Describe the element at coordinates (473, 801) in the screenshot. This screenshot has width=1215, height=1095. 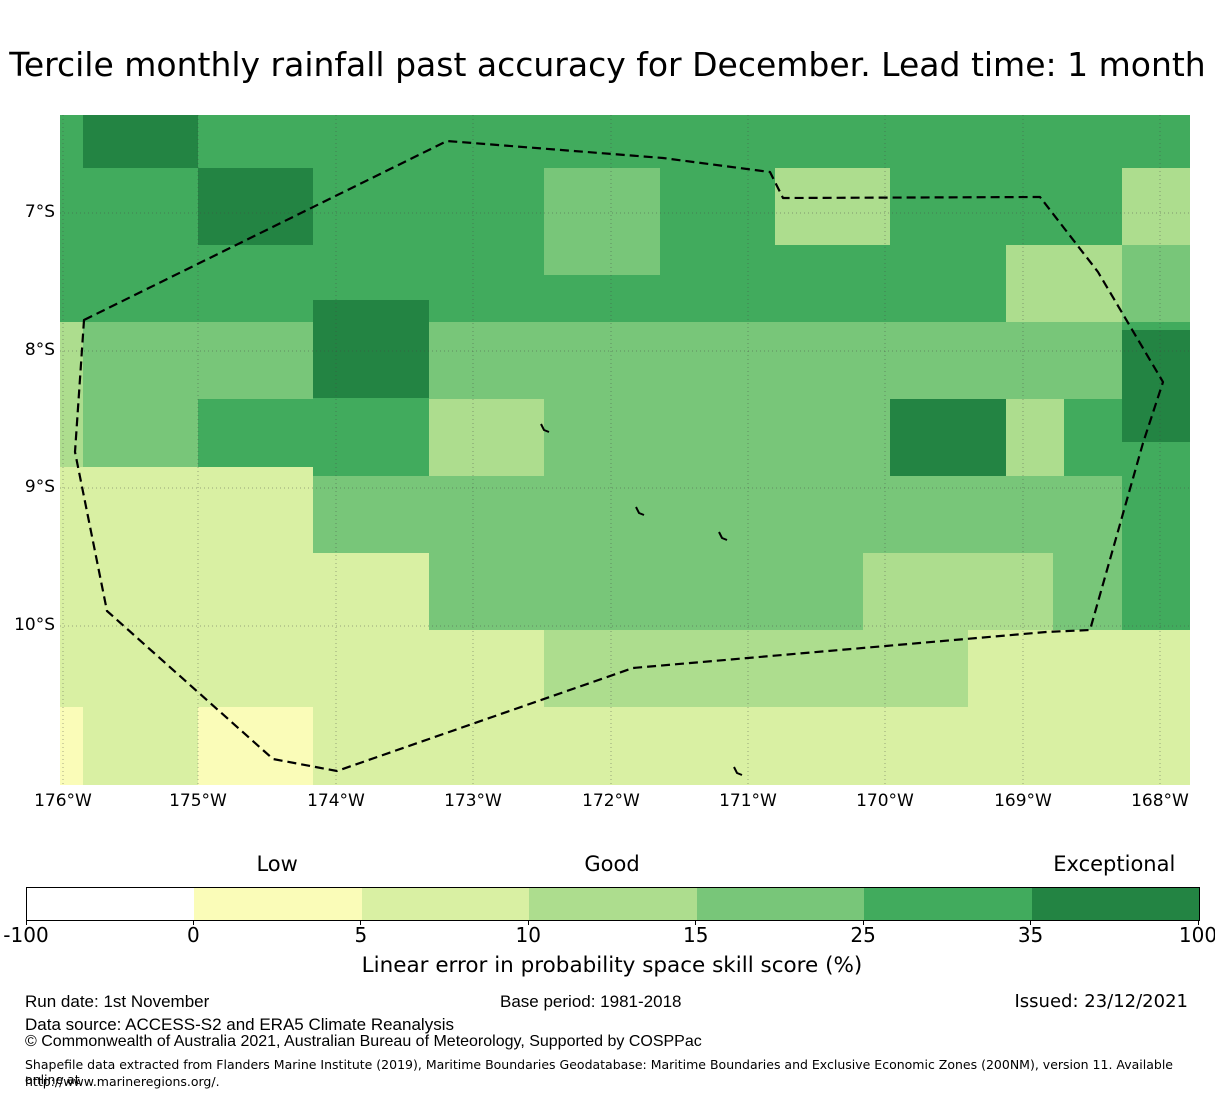
I see `x-tick-label: 173°W` at that location.